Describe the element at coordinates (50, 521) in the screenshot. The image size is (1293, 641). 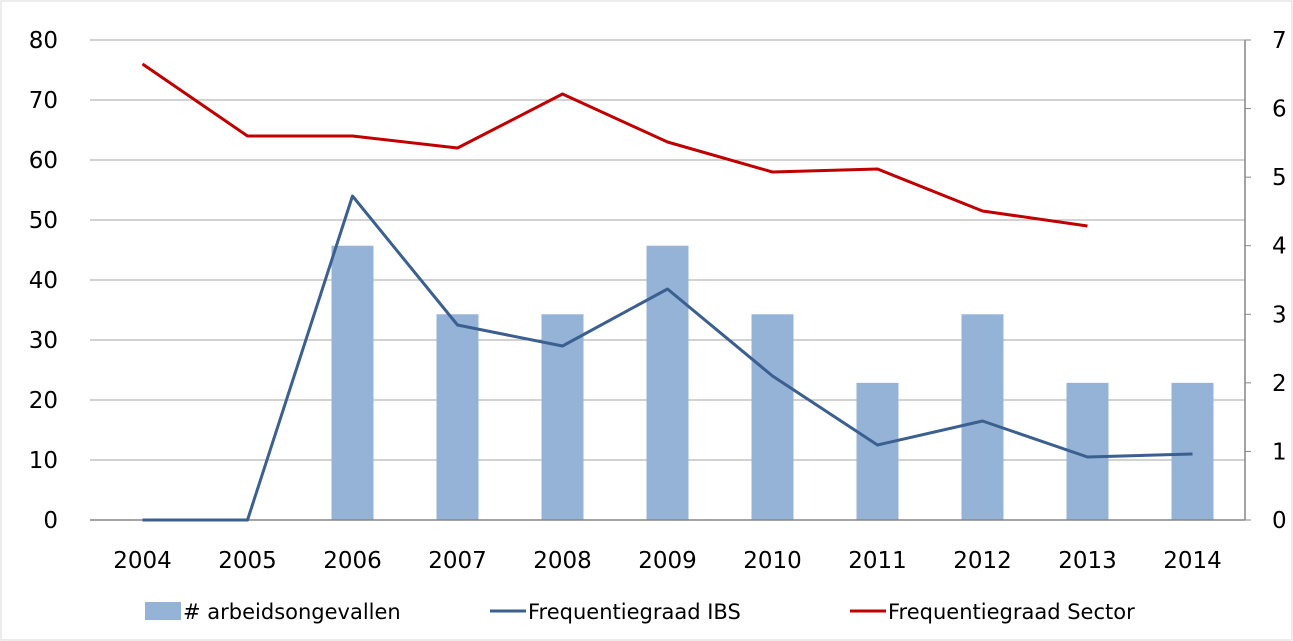
I see `left-axis-tick-label: 0` at that location.